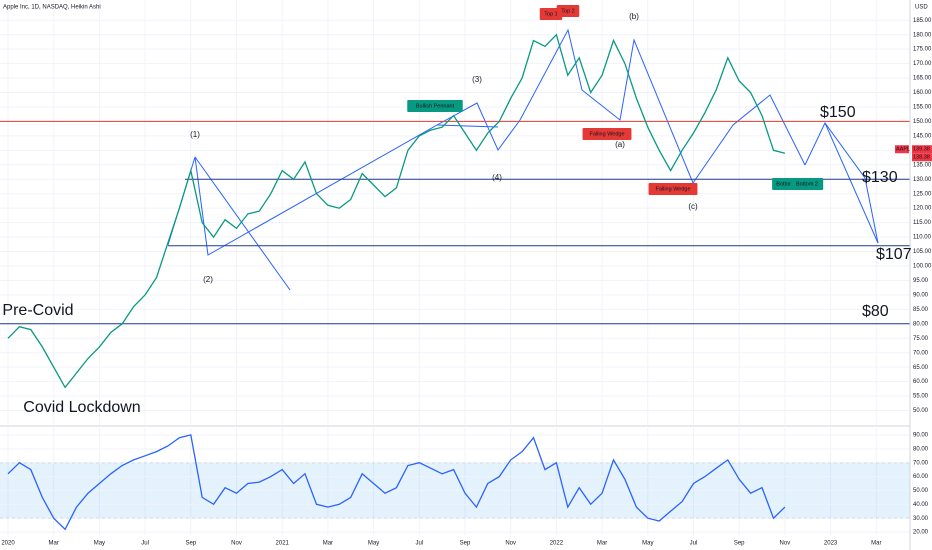  I want to click on y-tick-label: 125.00, so click(922, 194).